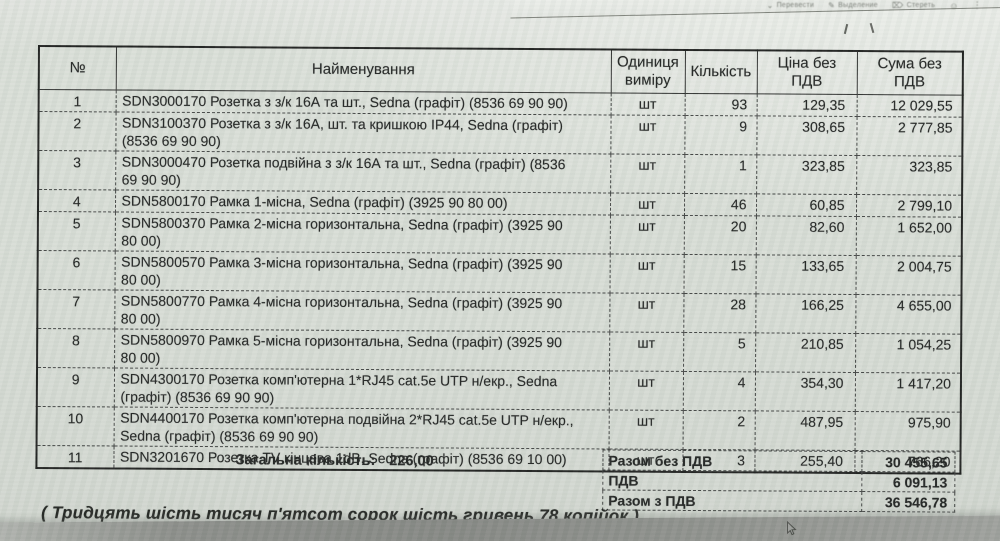 This screenshot has width=1000, height=541. What do you see at coordinates (909, 206) in the screenshot?
I see `cell-sum: 2 799,10` at bounding box center [909, 206].